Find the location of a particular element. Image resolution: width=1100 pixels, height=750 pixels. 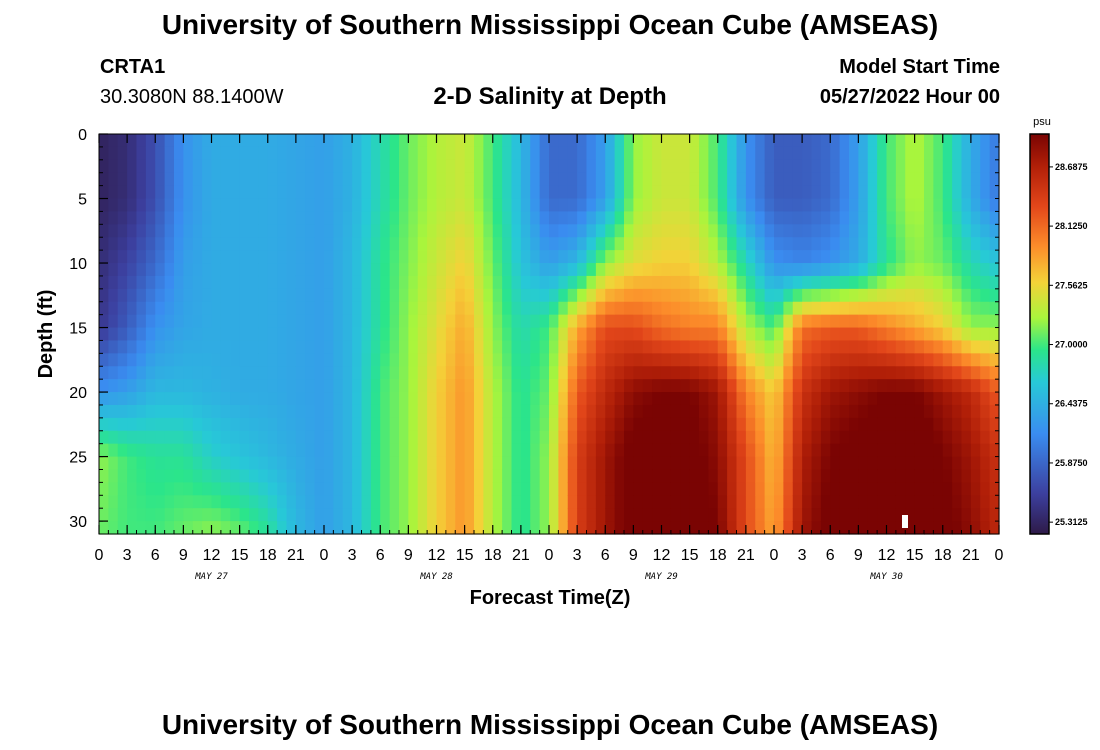

x-tick-label: 0 is located at coordinates (99, 555).